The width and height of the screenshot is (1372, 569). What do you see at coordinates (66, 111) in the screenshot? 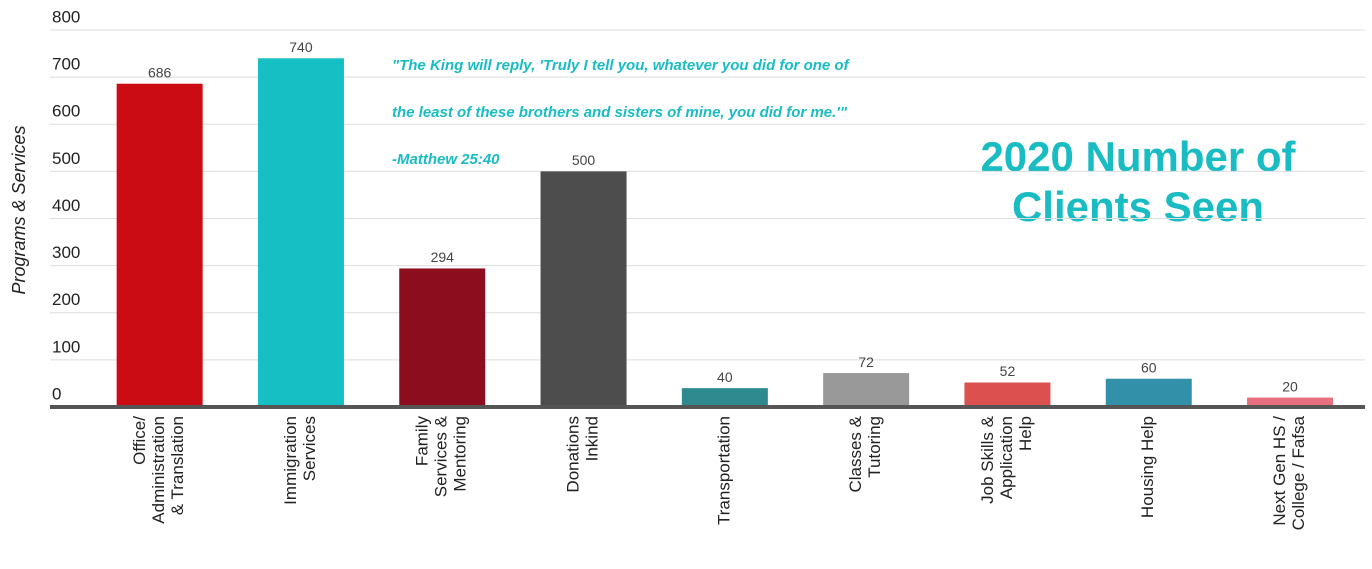
I see `y-tick-label: 600` at bounding box center [66, 111].